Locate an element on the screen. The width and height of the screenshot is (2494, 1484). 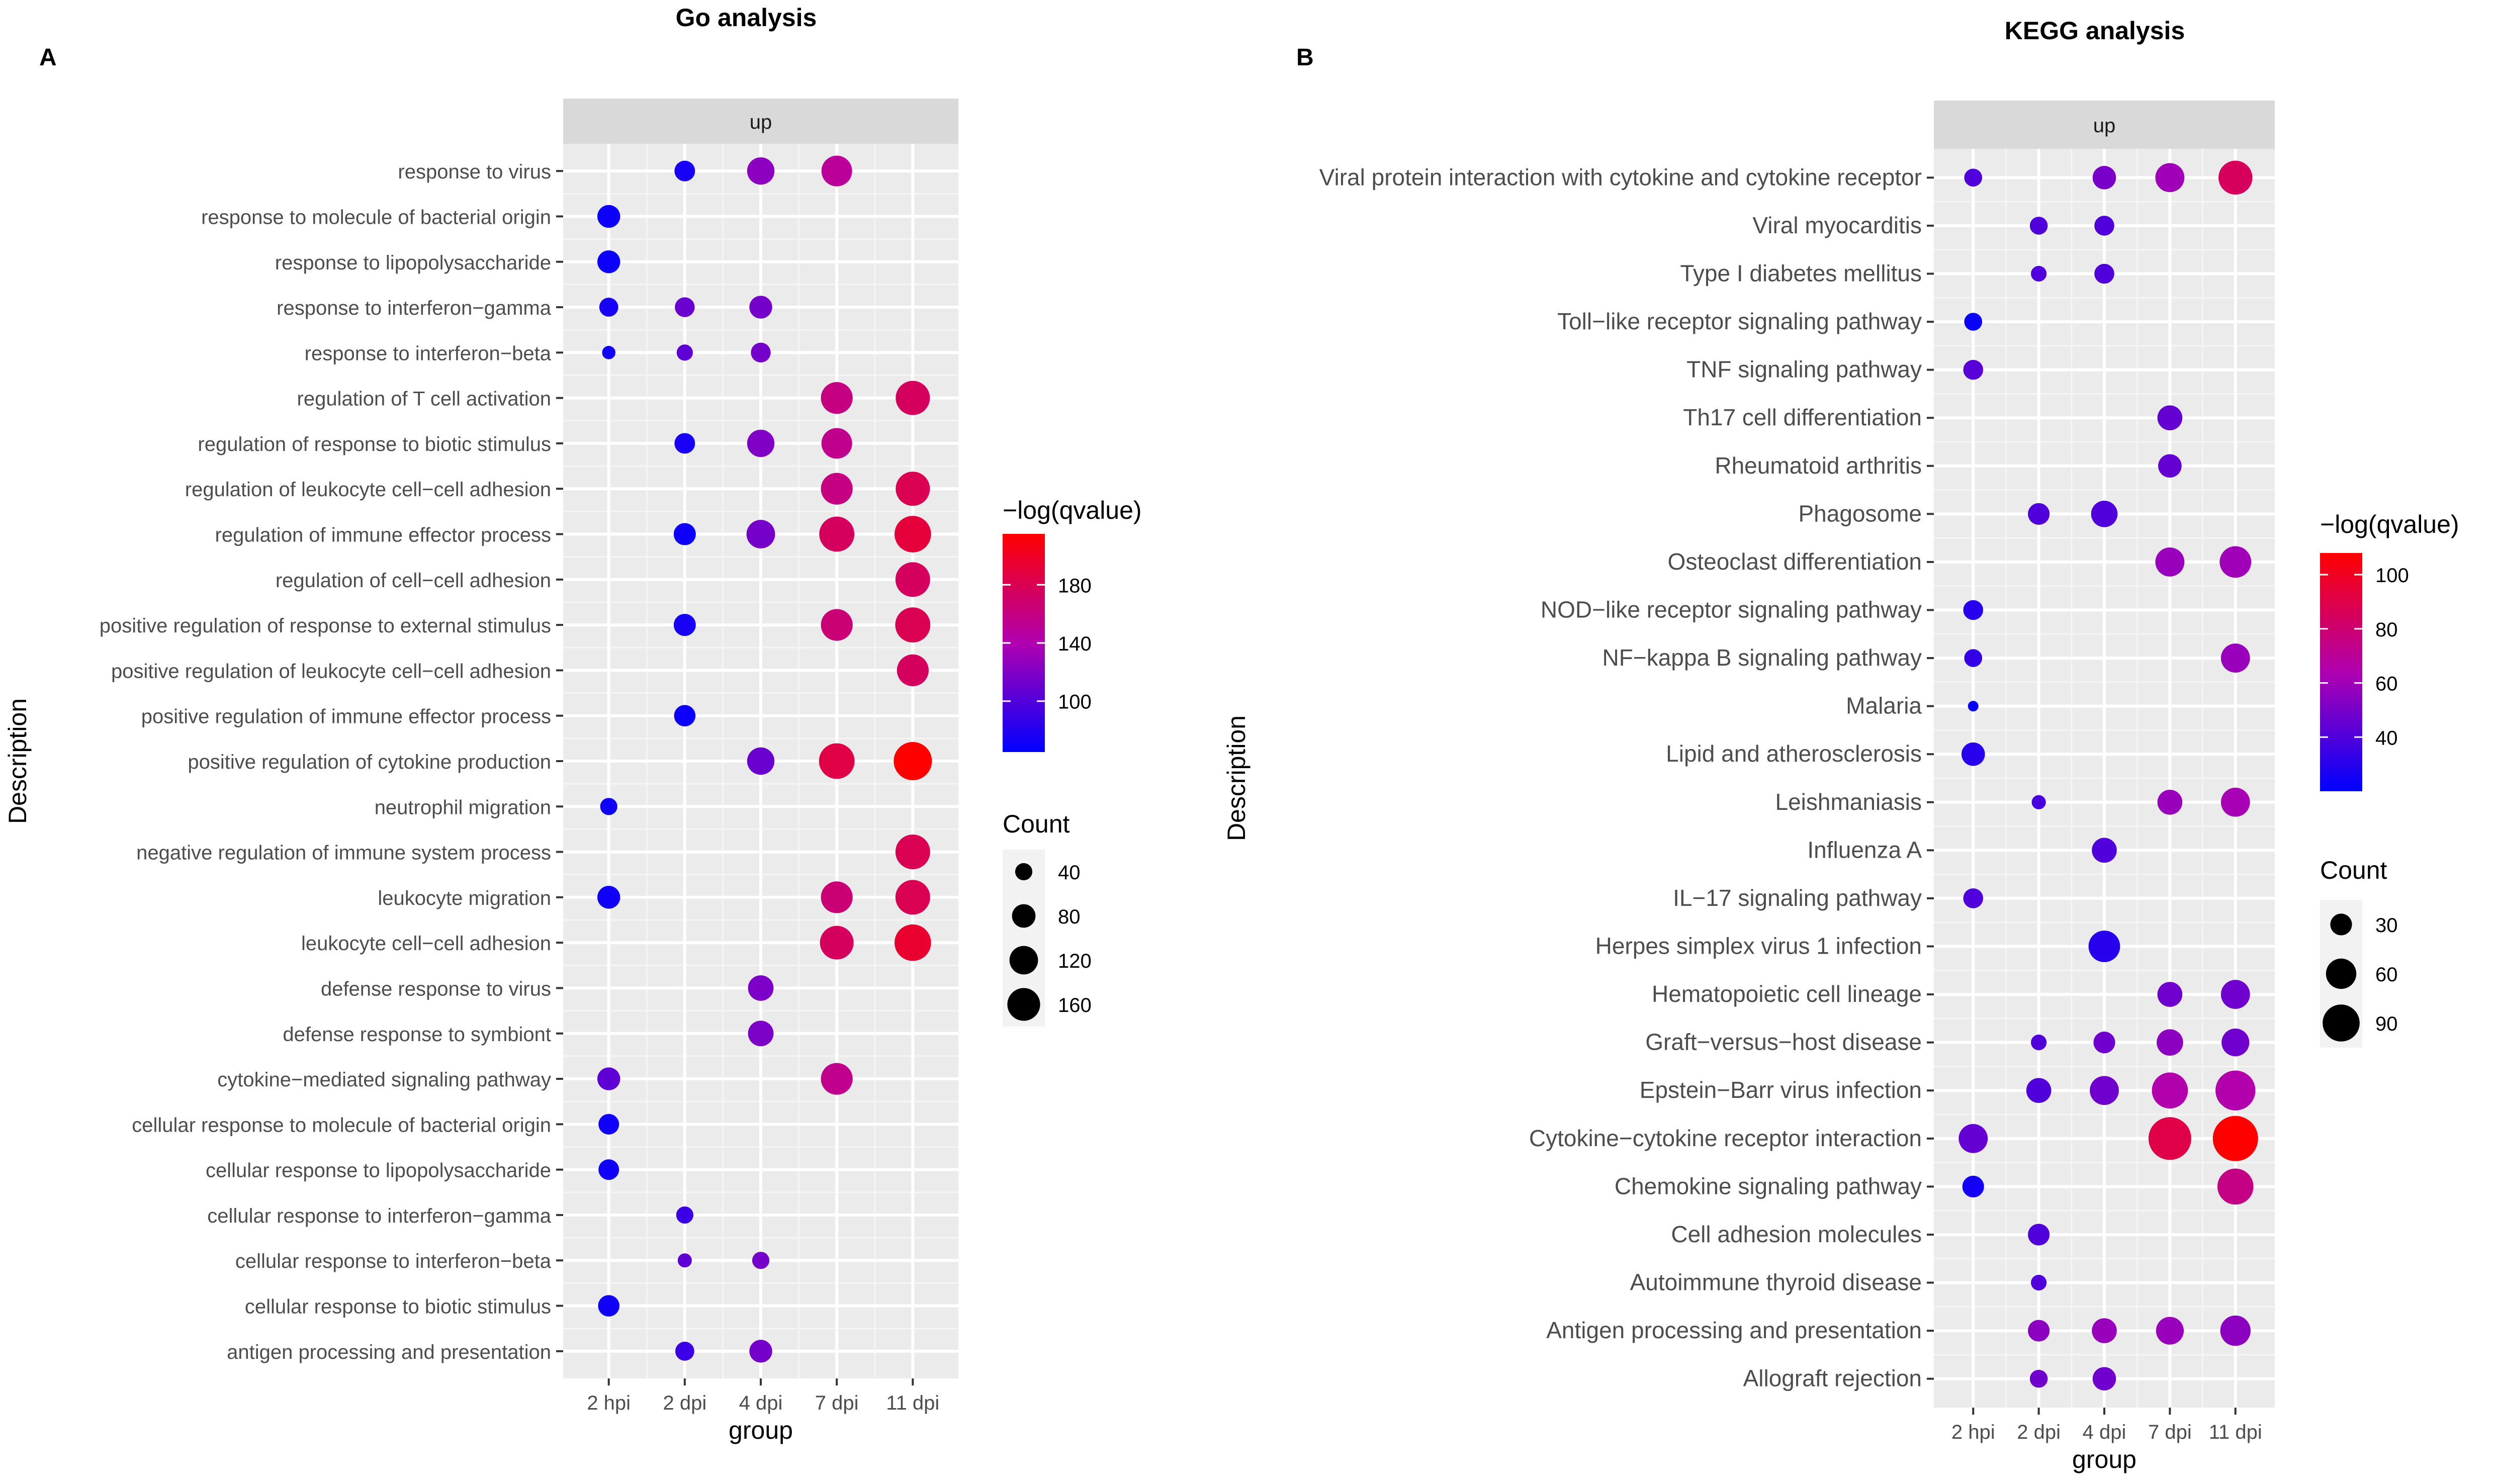
y-tick-label: Graft−versus−host disease is located at coordinates (1783, 1042).